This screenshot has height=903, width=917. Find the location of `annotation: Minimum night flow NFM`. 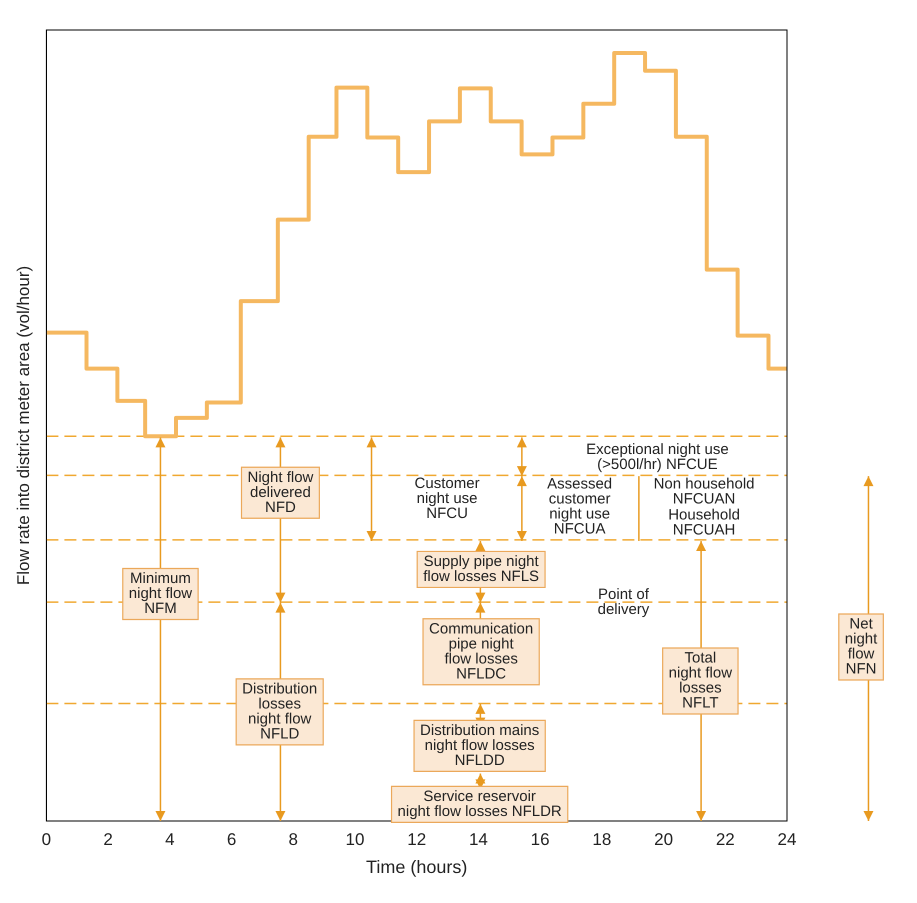

annotation: Minimum night flow NFM is located at coordinates (160, 594).